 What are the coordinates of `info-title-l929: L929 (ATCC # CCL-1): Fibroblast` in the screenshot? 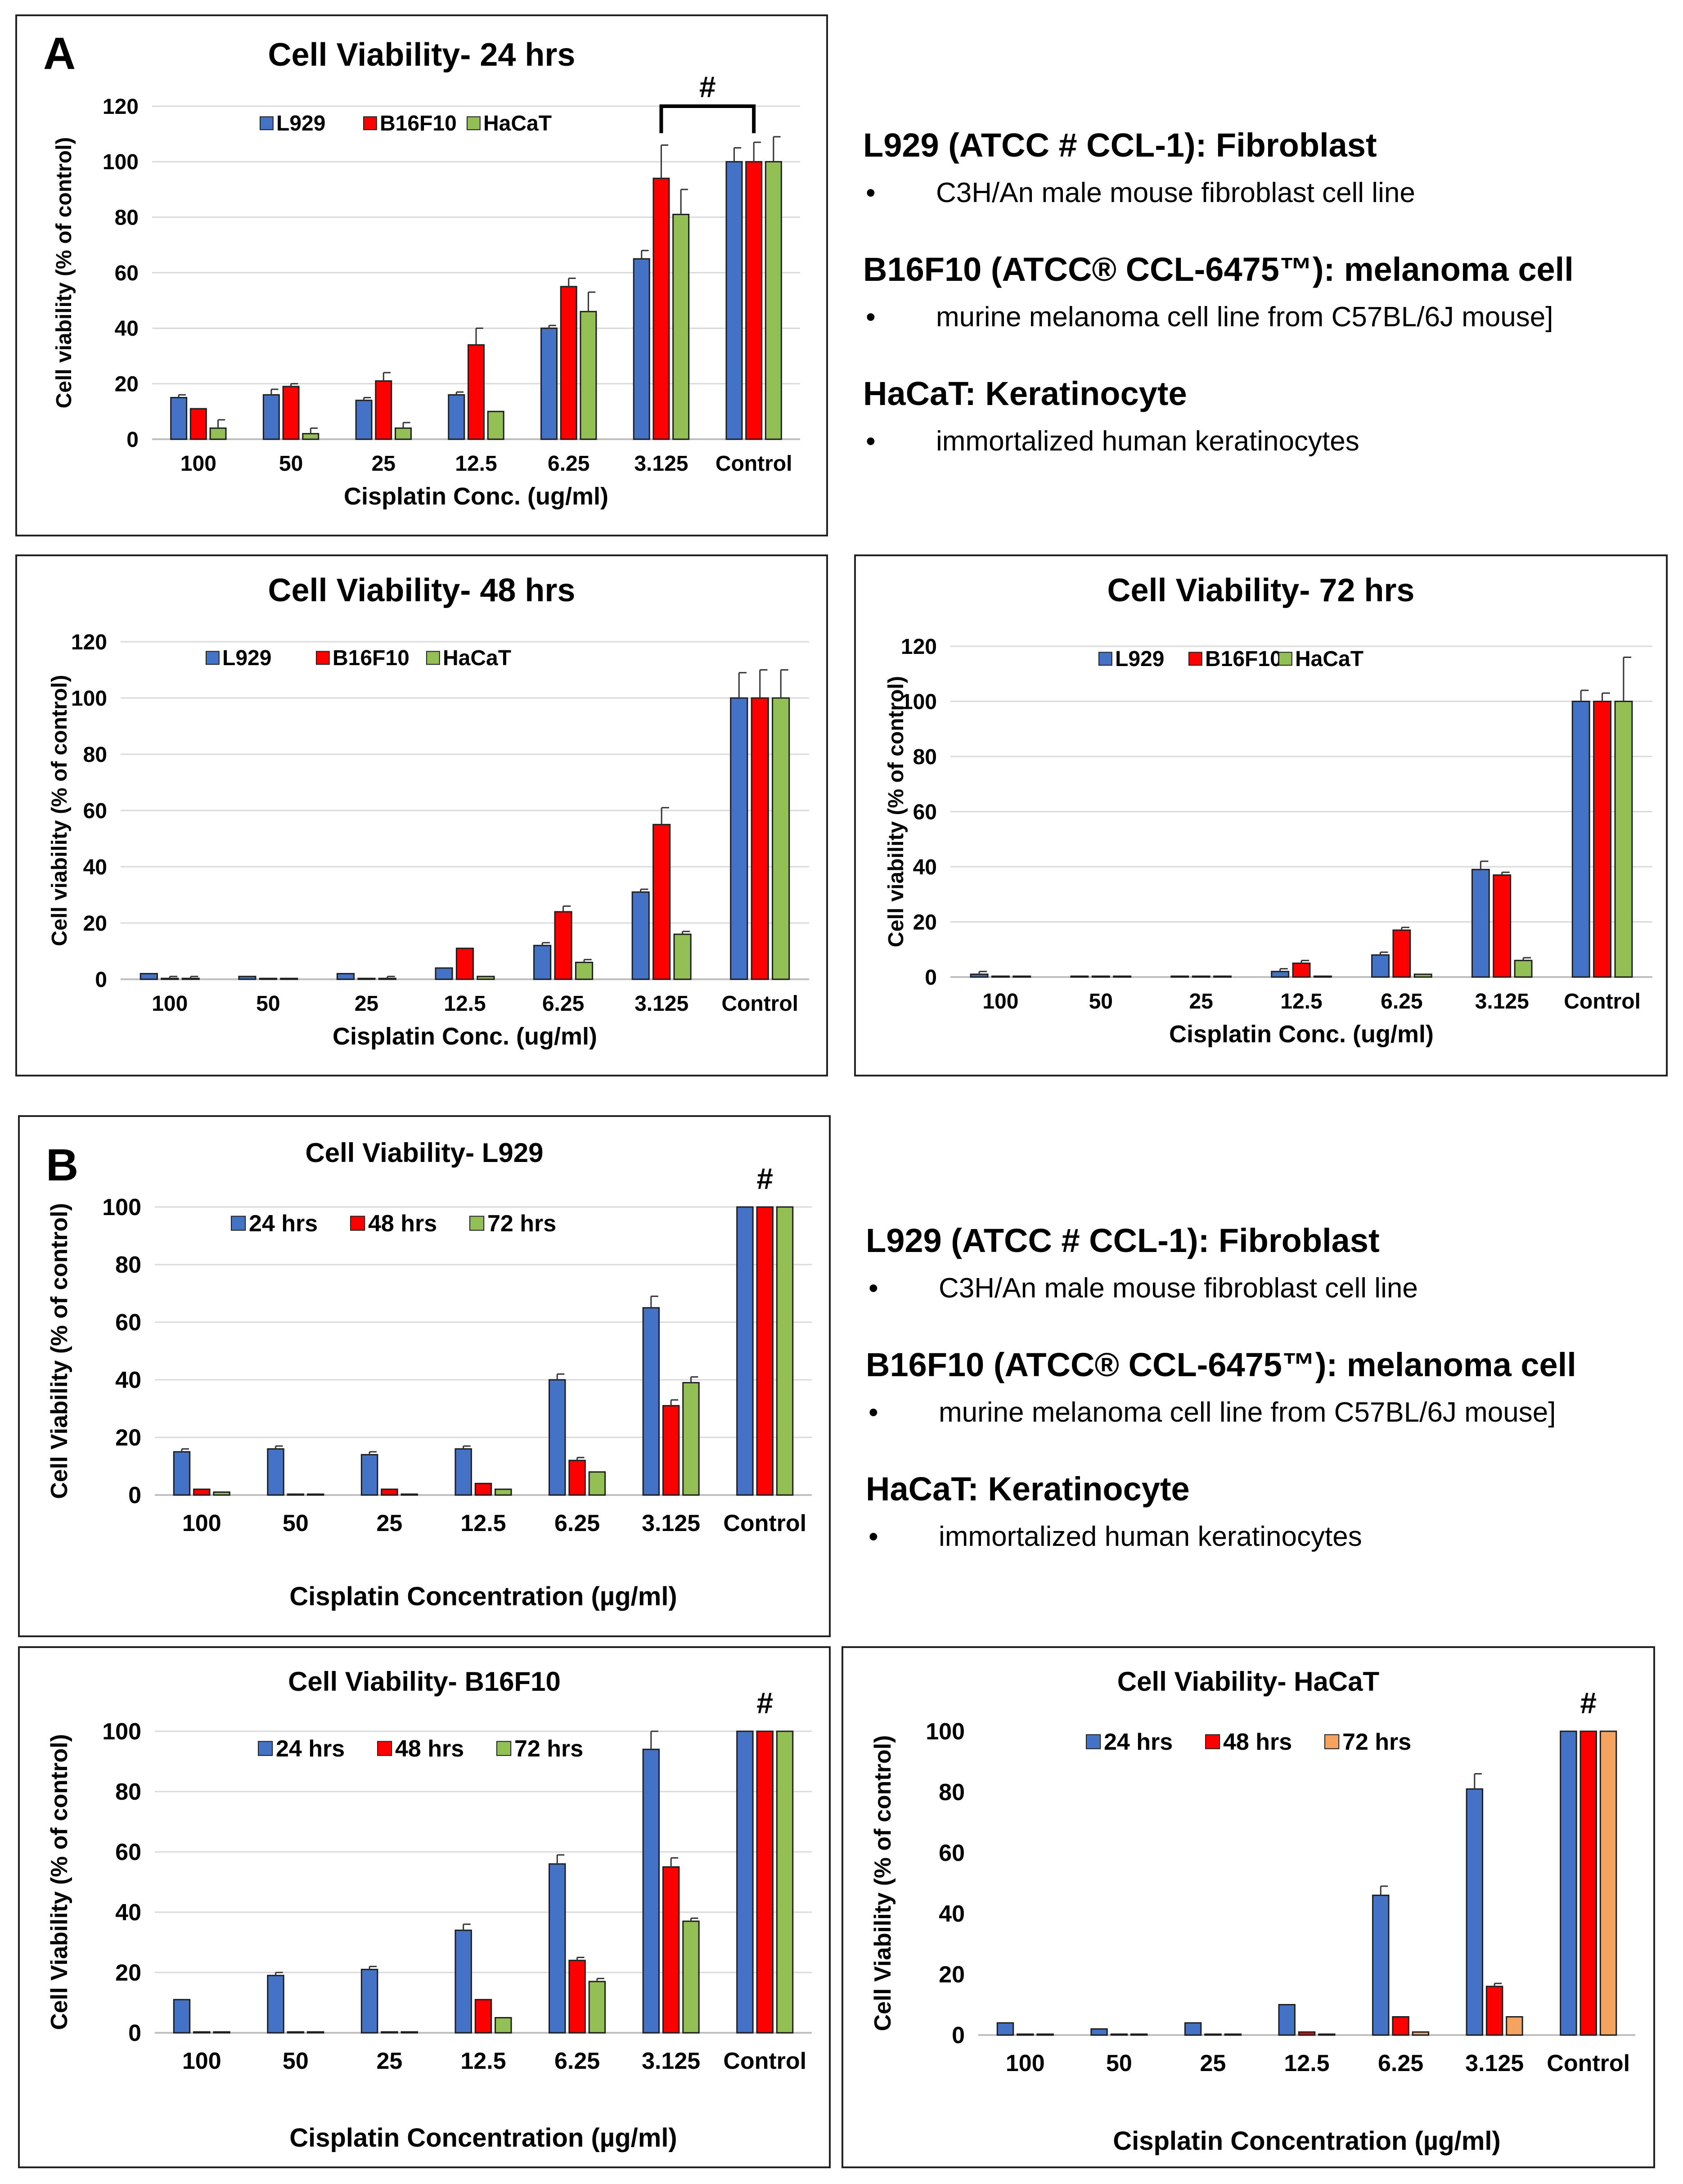 It's located at (1123, 1241).